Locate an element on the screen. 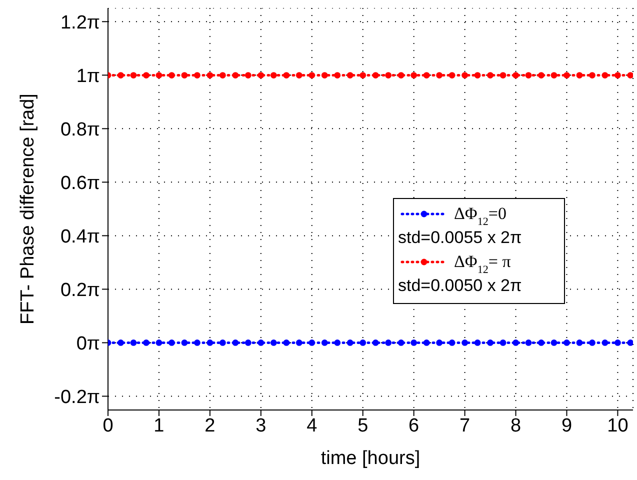  y-tick-label: 0π is located at coordinates (88, 343).